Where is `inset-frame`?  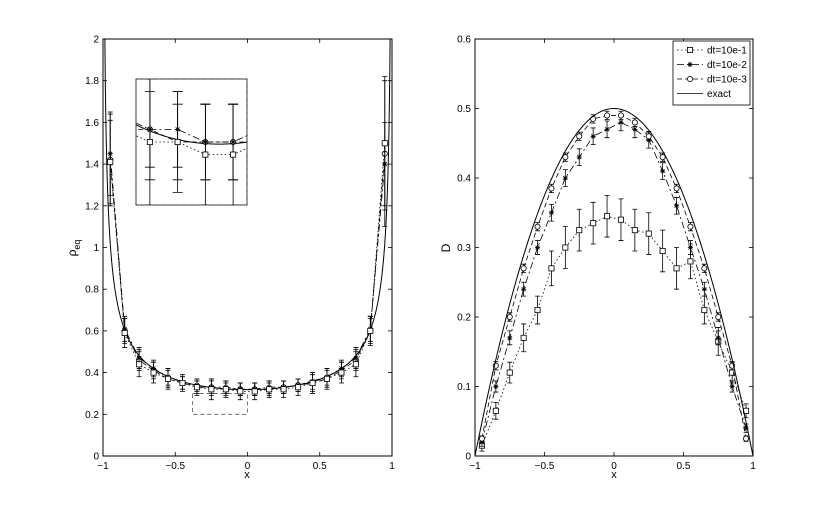 inset-frame is located at coordinates (191, 142).